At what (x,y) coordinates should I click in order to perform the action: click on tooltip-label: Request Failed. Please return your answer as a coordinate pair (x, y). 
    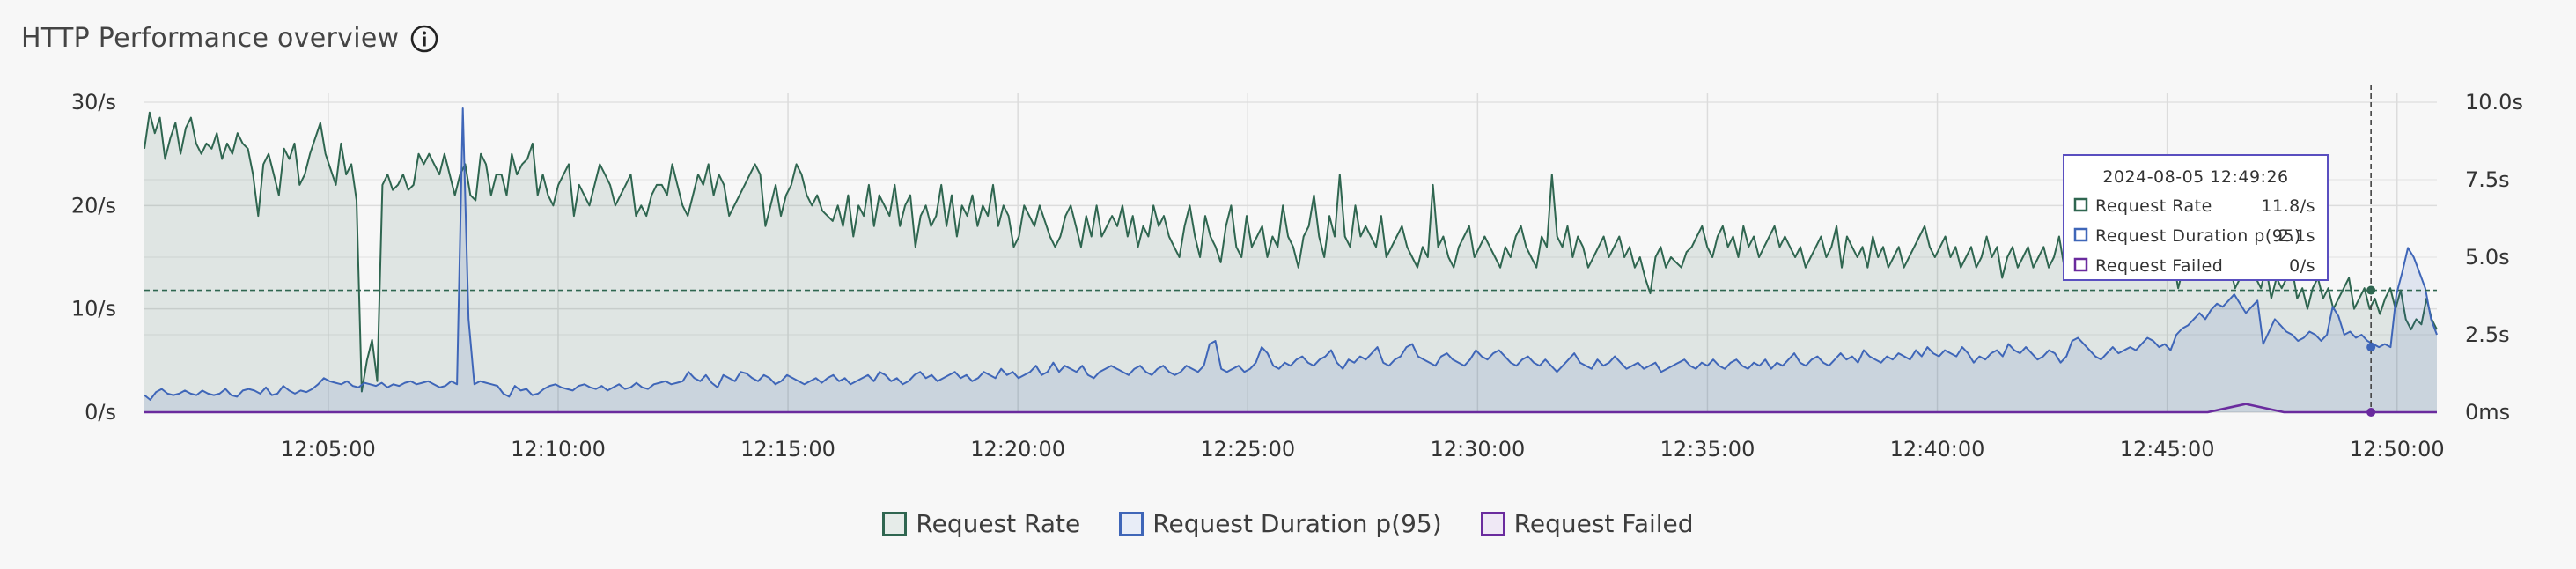
    Looking at the image, I should click on (2159, 266).